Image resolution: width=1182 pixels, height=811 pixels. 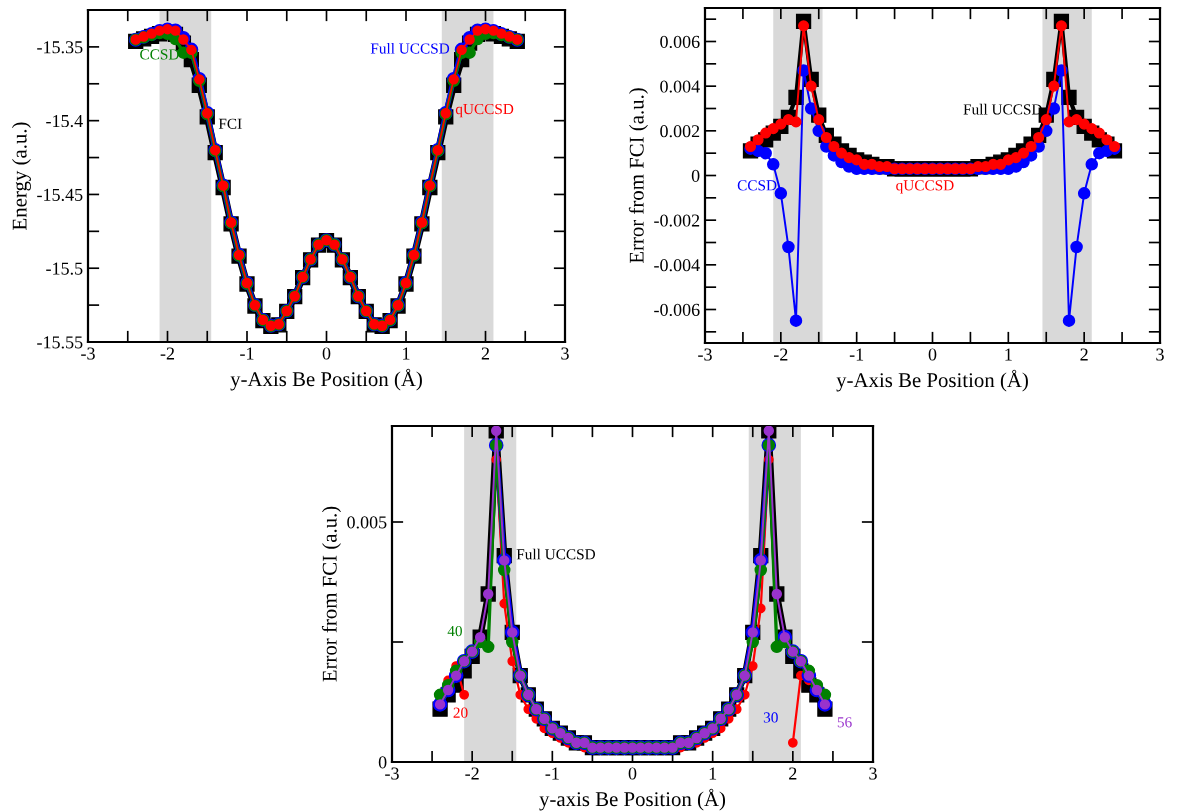 What do you see at coordinates (64, 268) in the screenshot?
I see `y-tick-label: -15.5` at bounding box center [64, 268].